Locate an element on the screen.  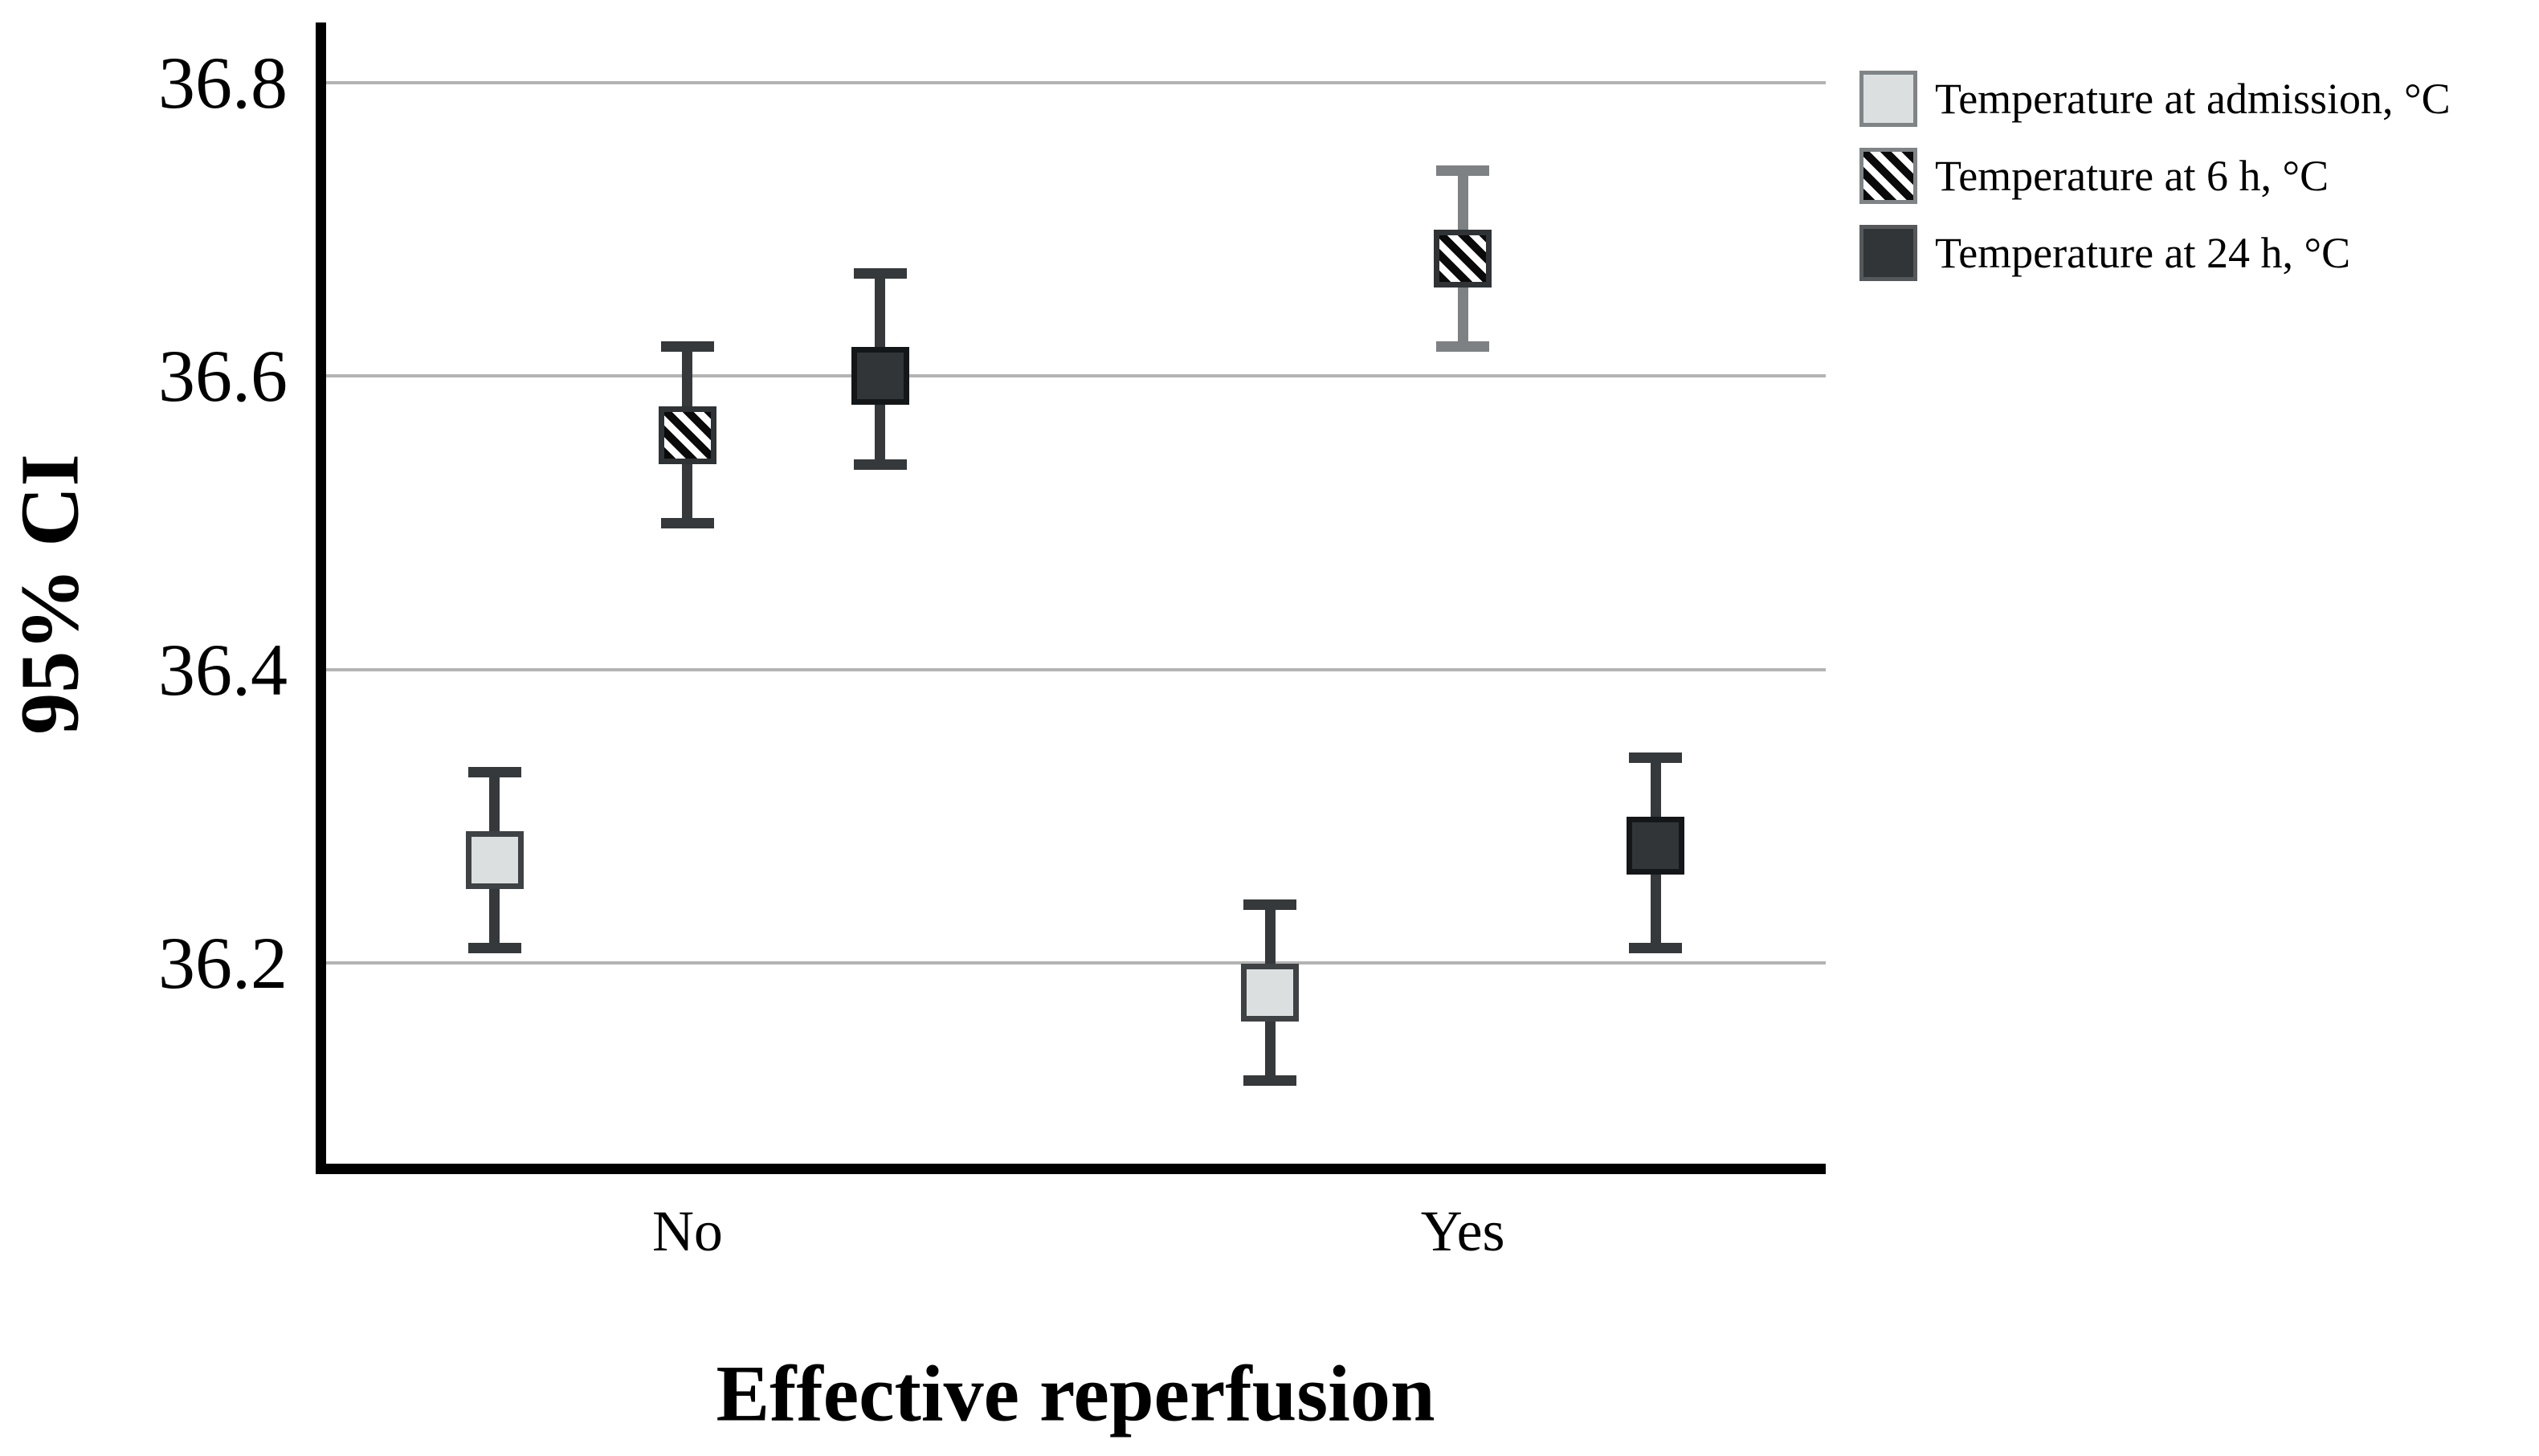
gridline-36.8 is located at coordinates (1076, 83).